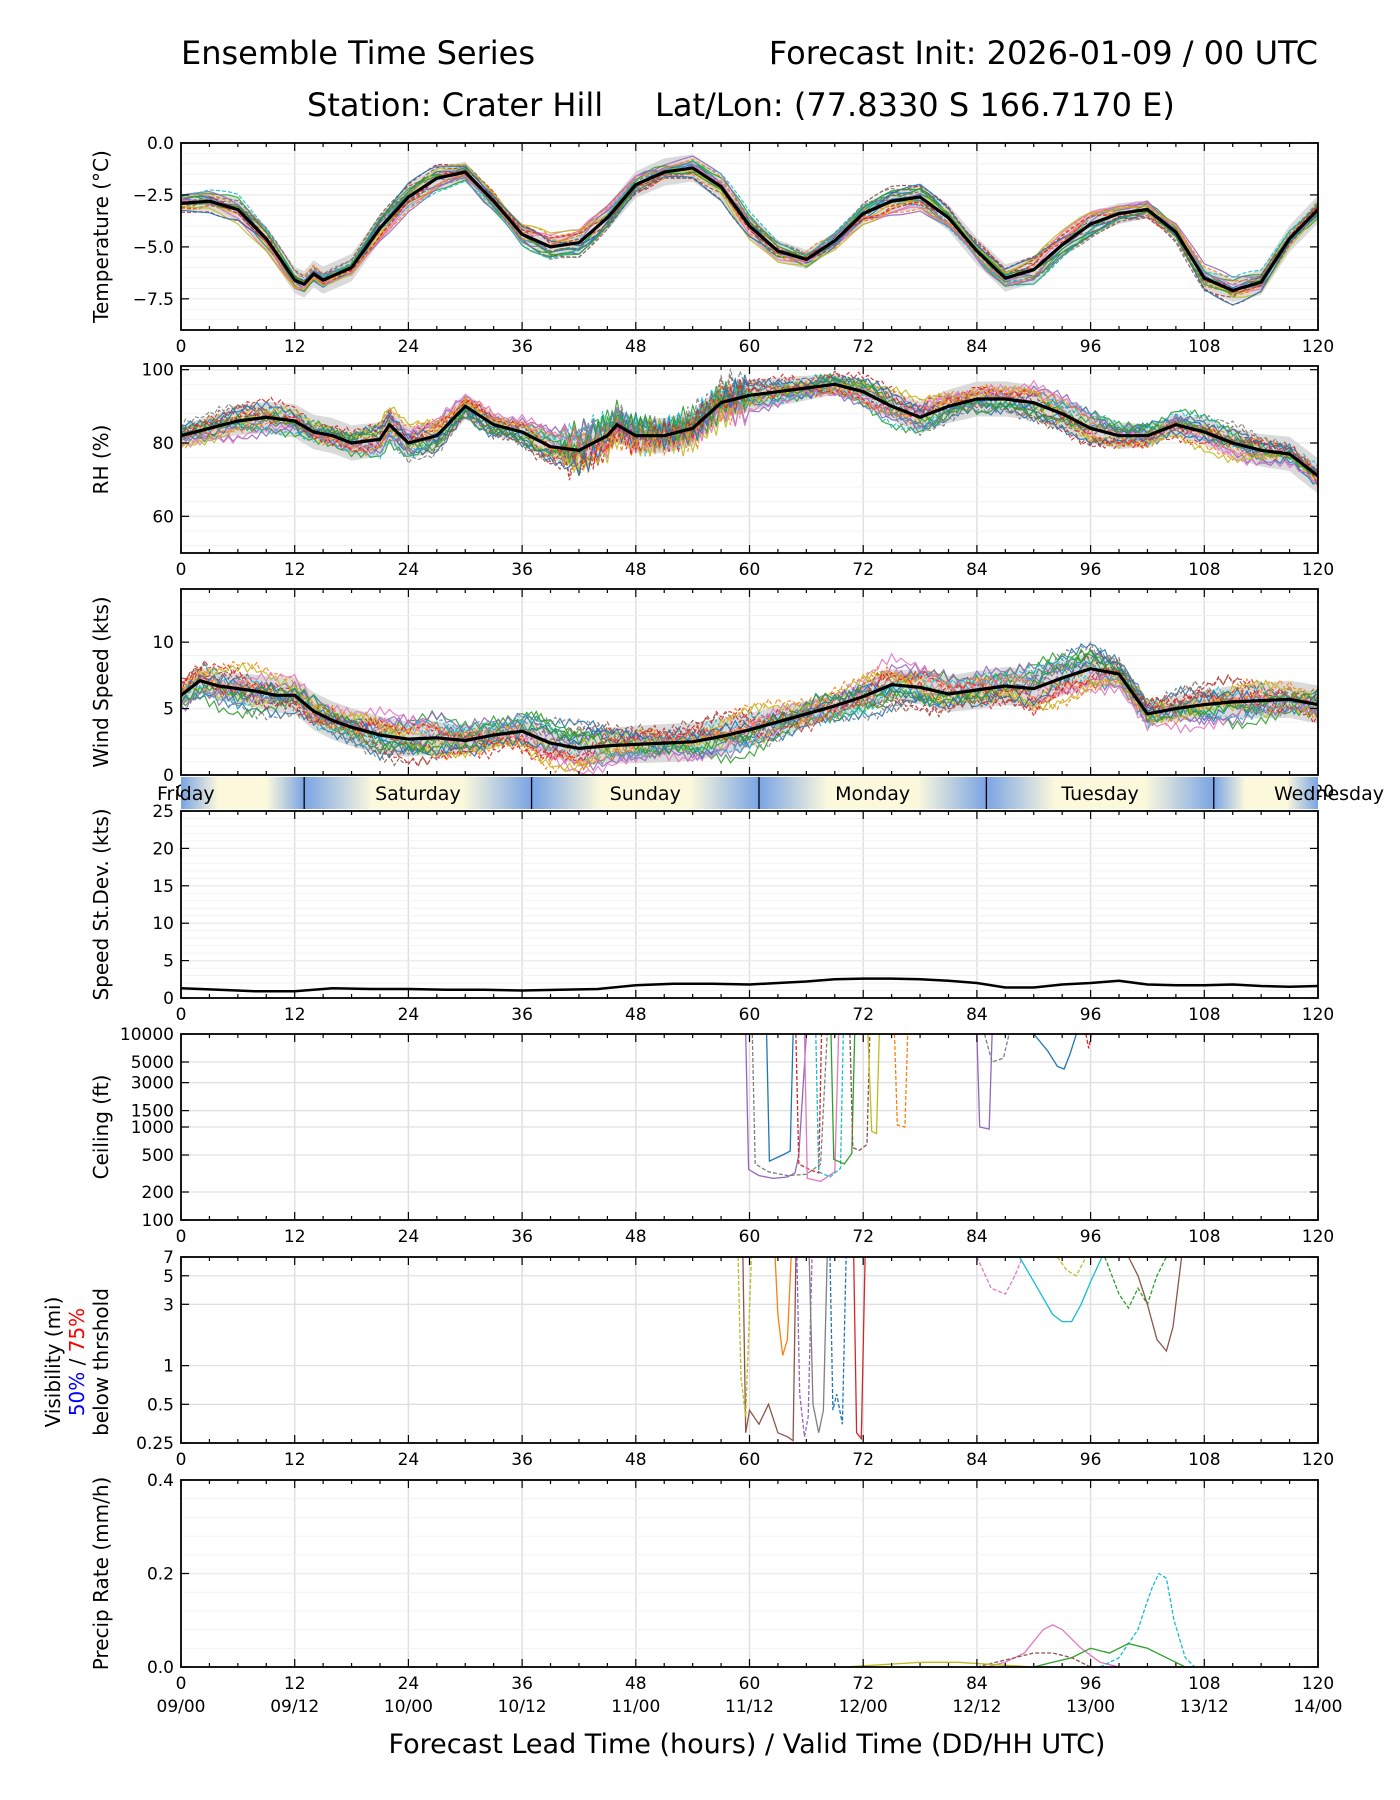  What do you see at coordinates (158, 371) in the screenshot?
I see `y-tick-label: 100` at bounding box center [158, 371].